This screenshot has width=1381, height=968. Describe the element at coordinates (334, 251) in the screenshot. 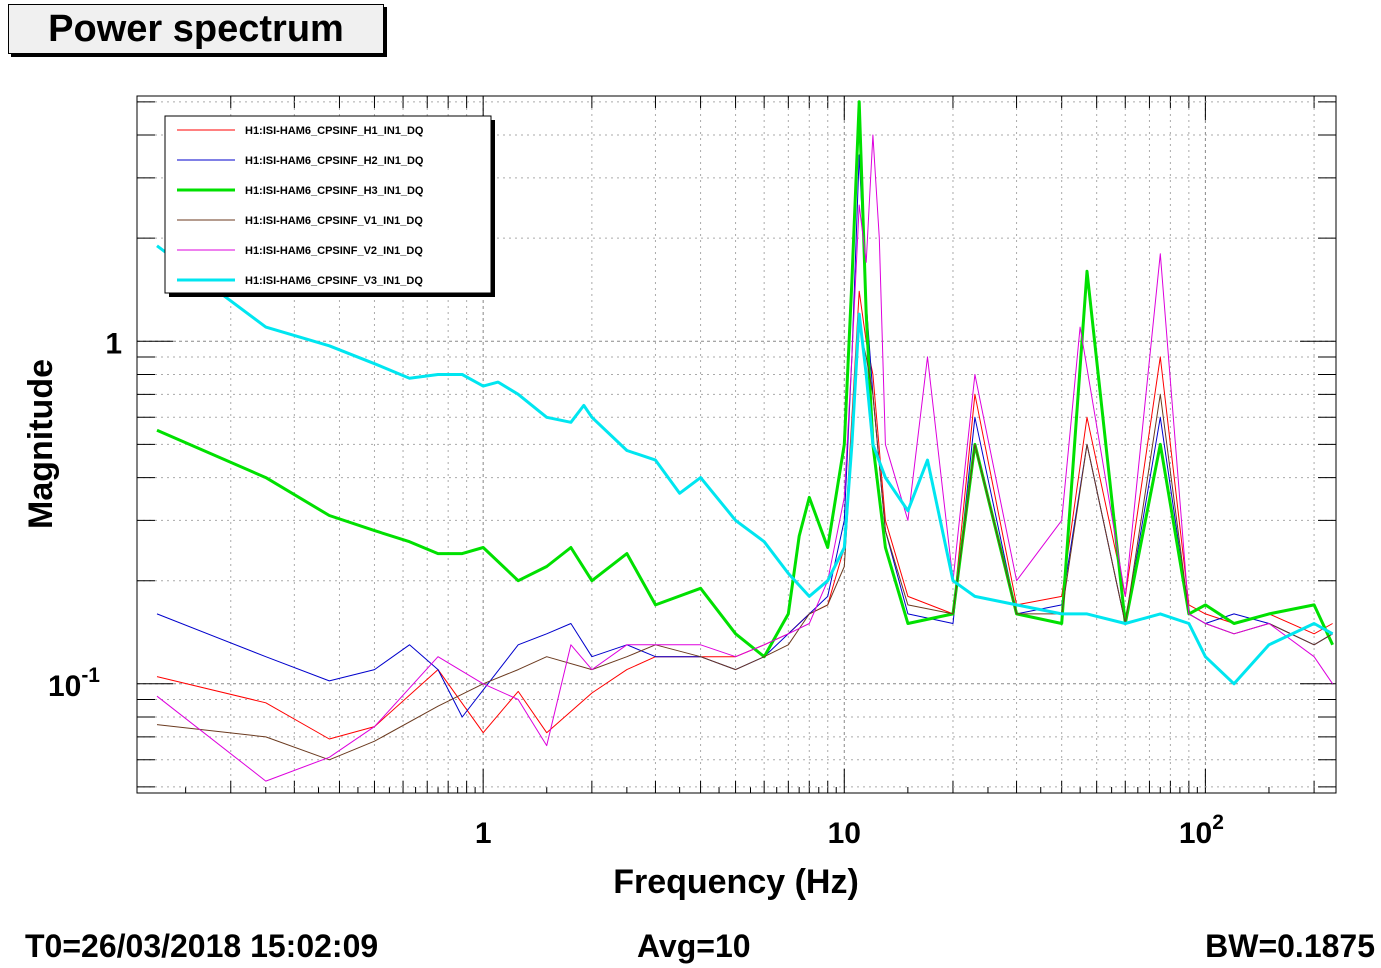

I see `legend-label-5: H1:ISI-HAM6_CPSINF_V2_IN1_DQ` at that location.